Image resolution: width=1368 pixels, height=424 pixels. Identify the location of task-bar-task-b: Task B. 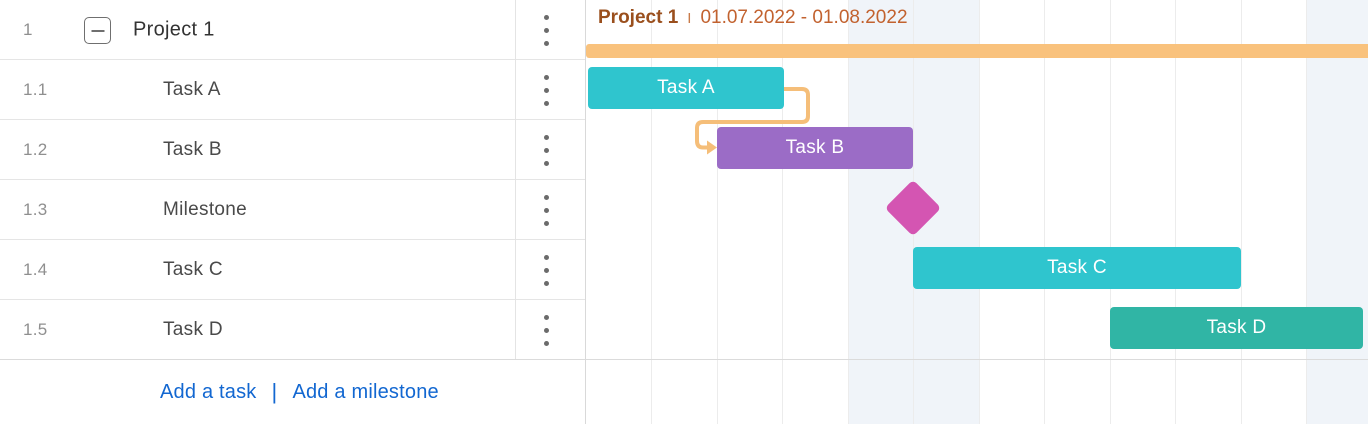
(815, 148).